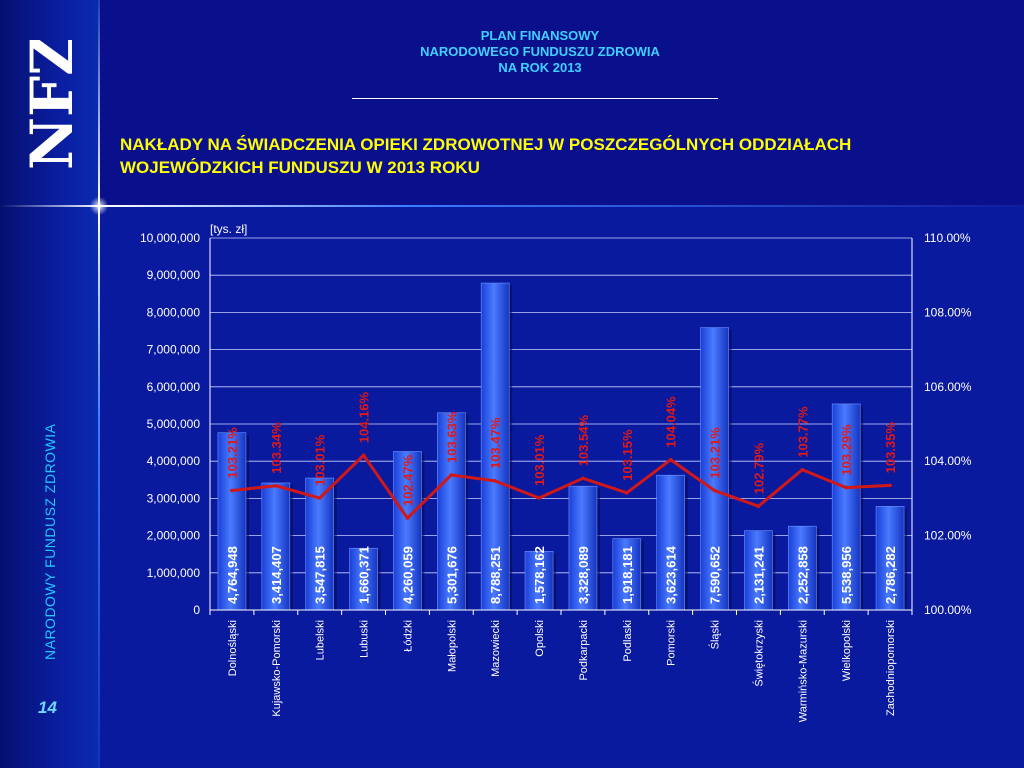  Describe the element at coordinates (496, 648) in the screenshot. I see `x-category-label: Mazowiecki` at that location.